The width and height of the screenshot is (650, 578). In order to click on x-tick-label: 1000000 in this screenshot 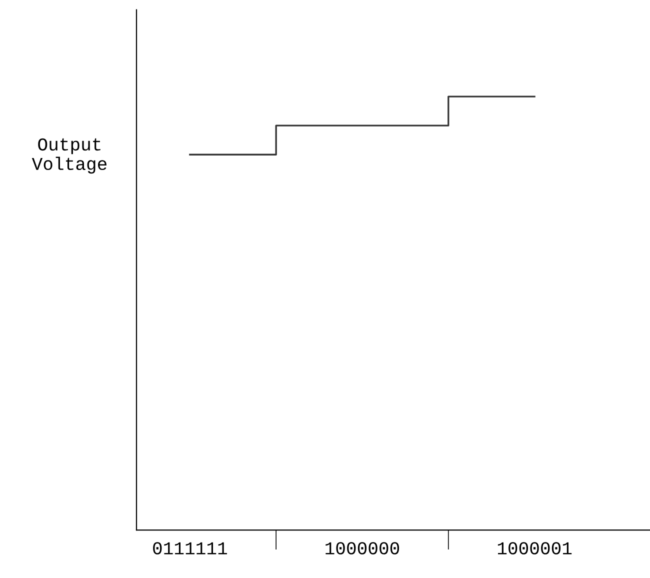, I will do `click(363, 548)`.